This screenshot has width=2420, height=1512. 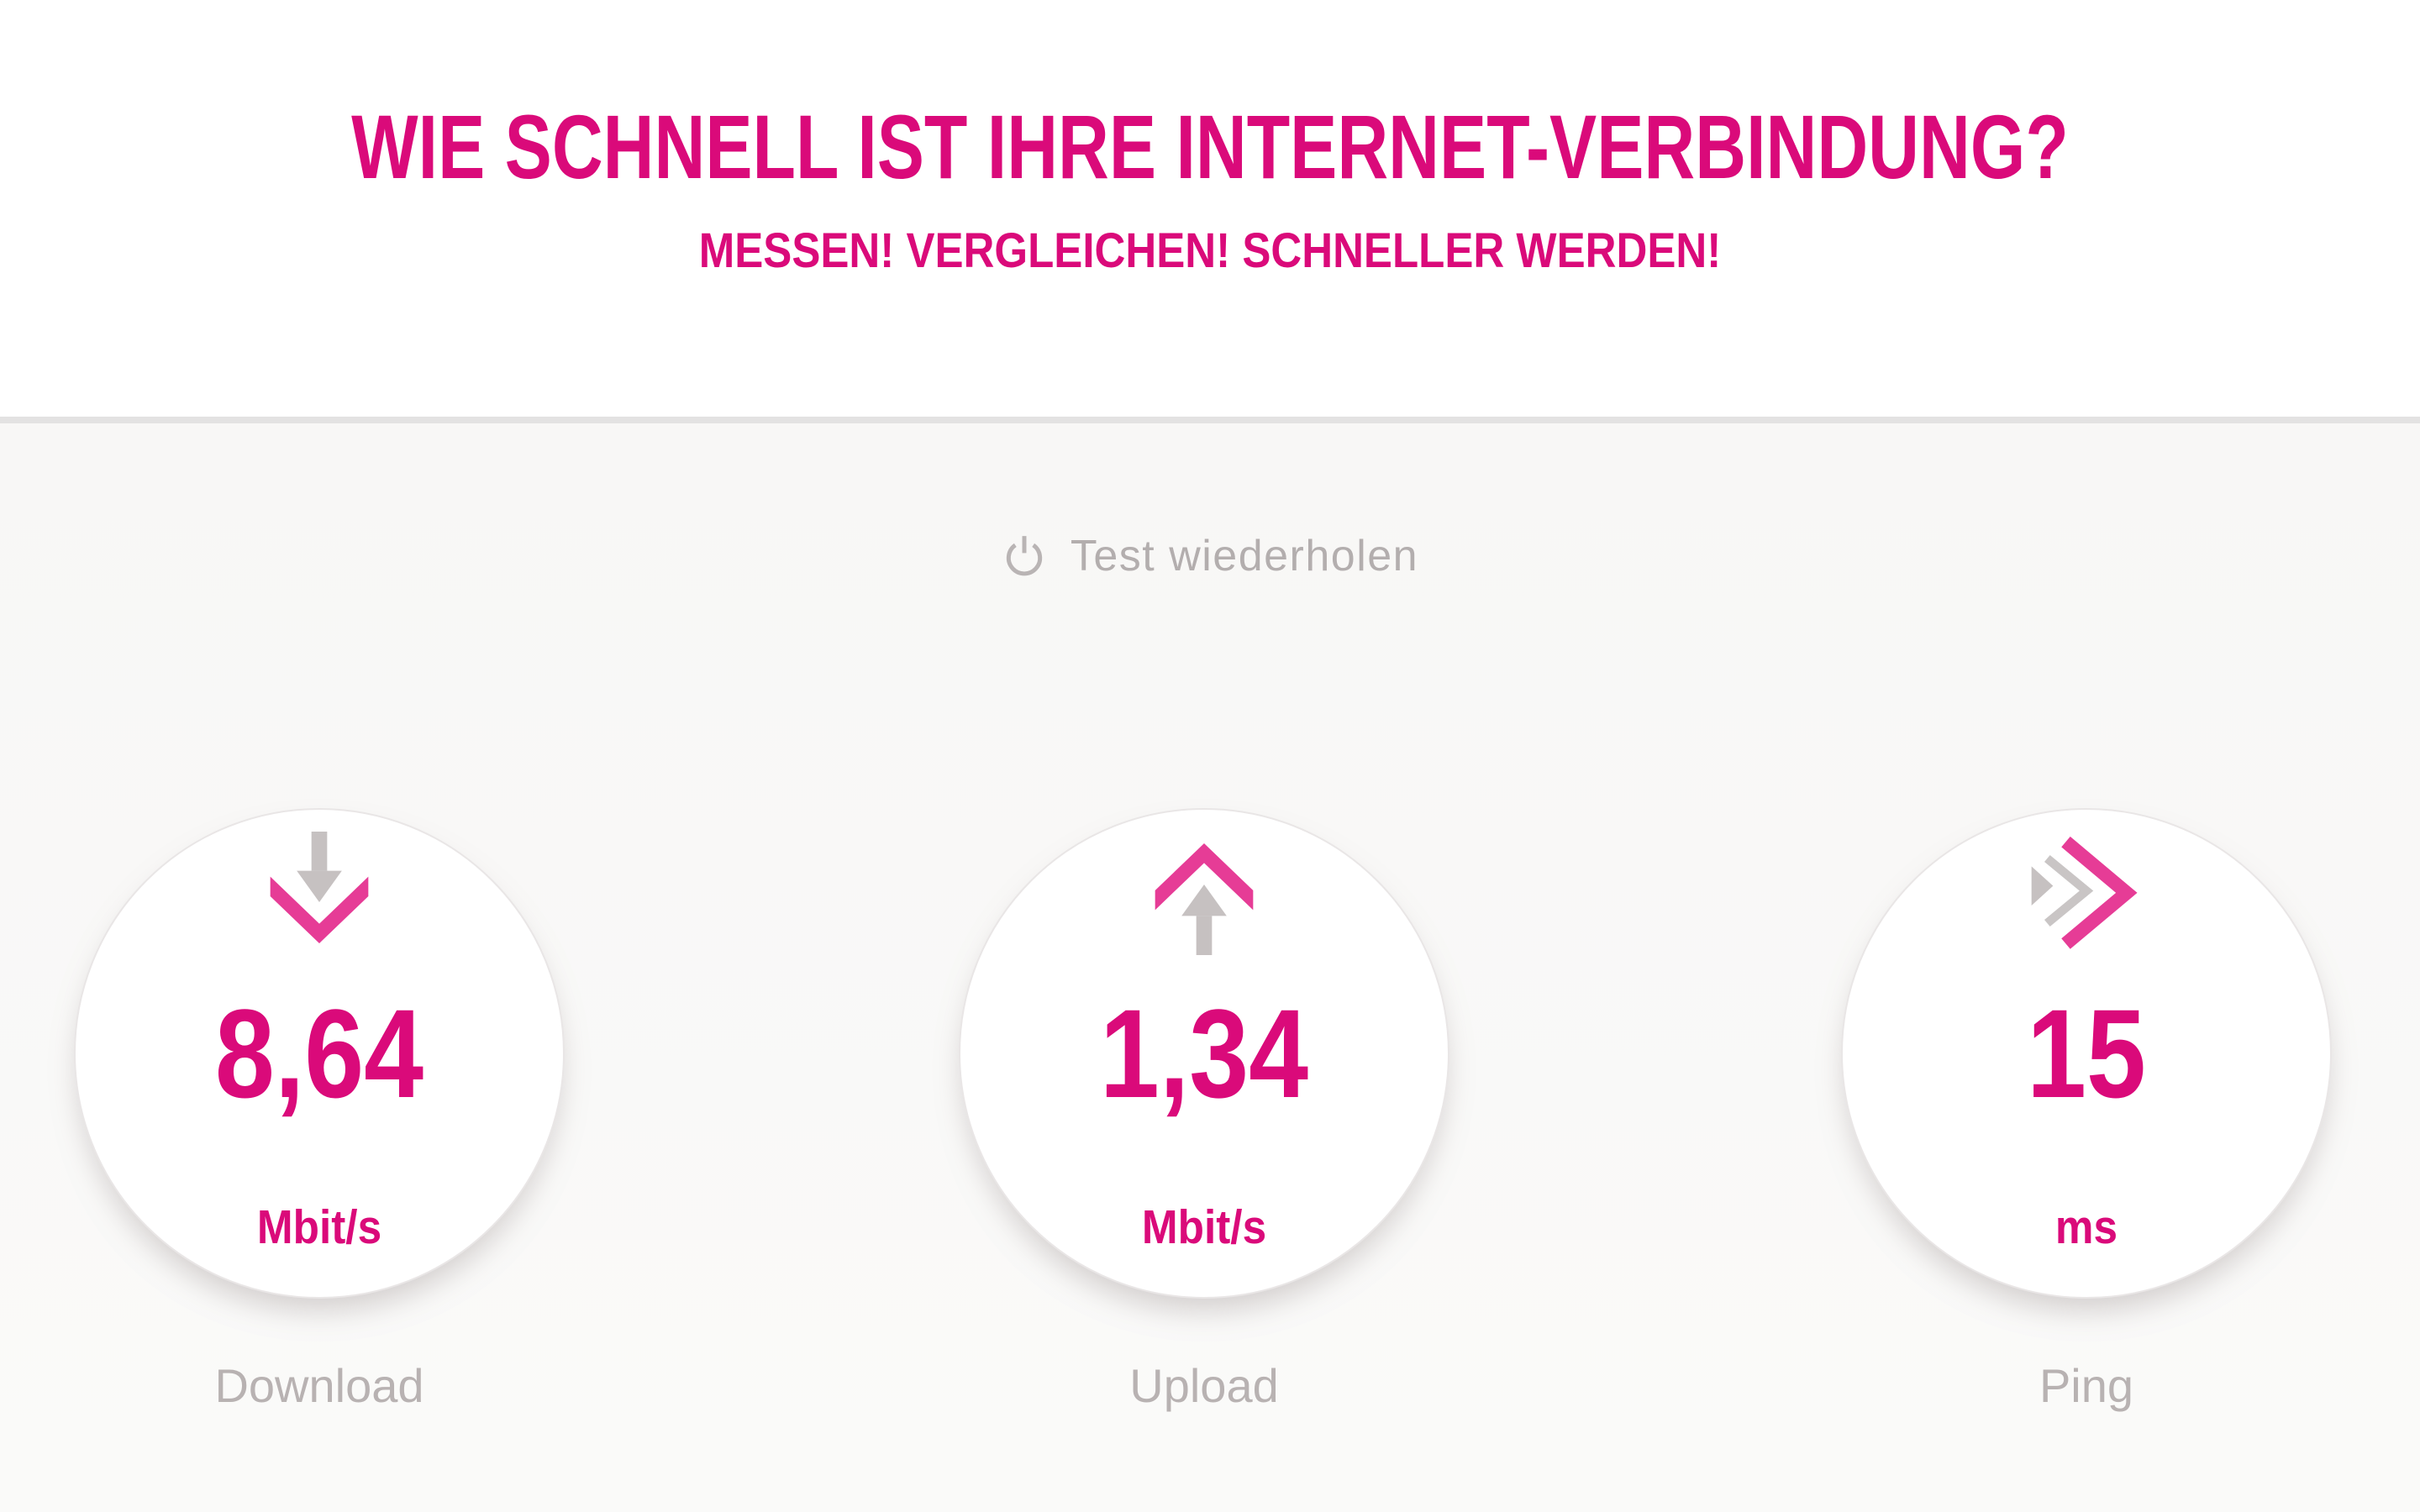 What do you see at coordinates (1244, 556) in the screenshot?
I see `repeat-test-label: Test wiederholen` at bounding box center [1244, 556].